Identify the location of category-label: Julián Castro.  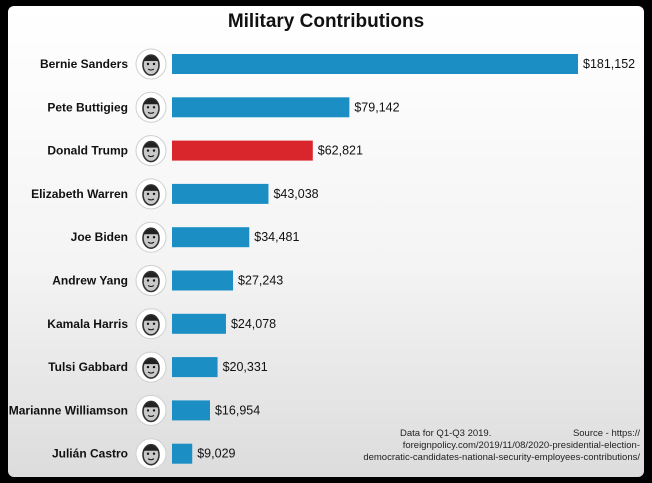
(90, 454).